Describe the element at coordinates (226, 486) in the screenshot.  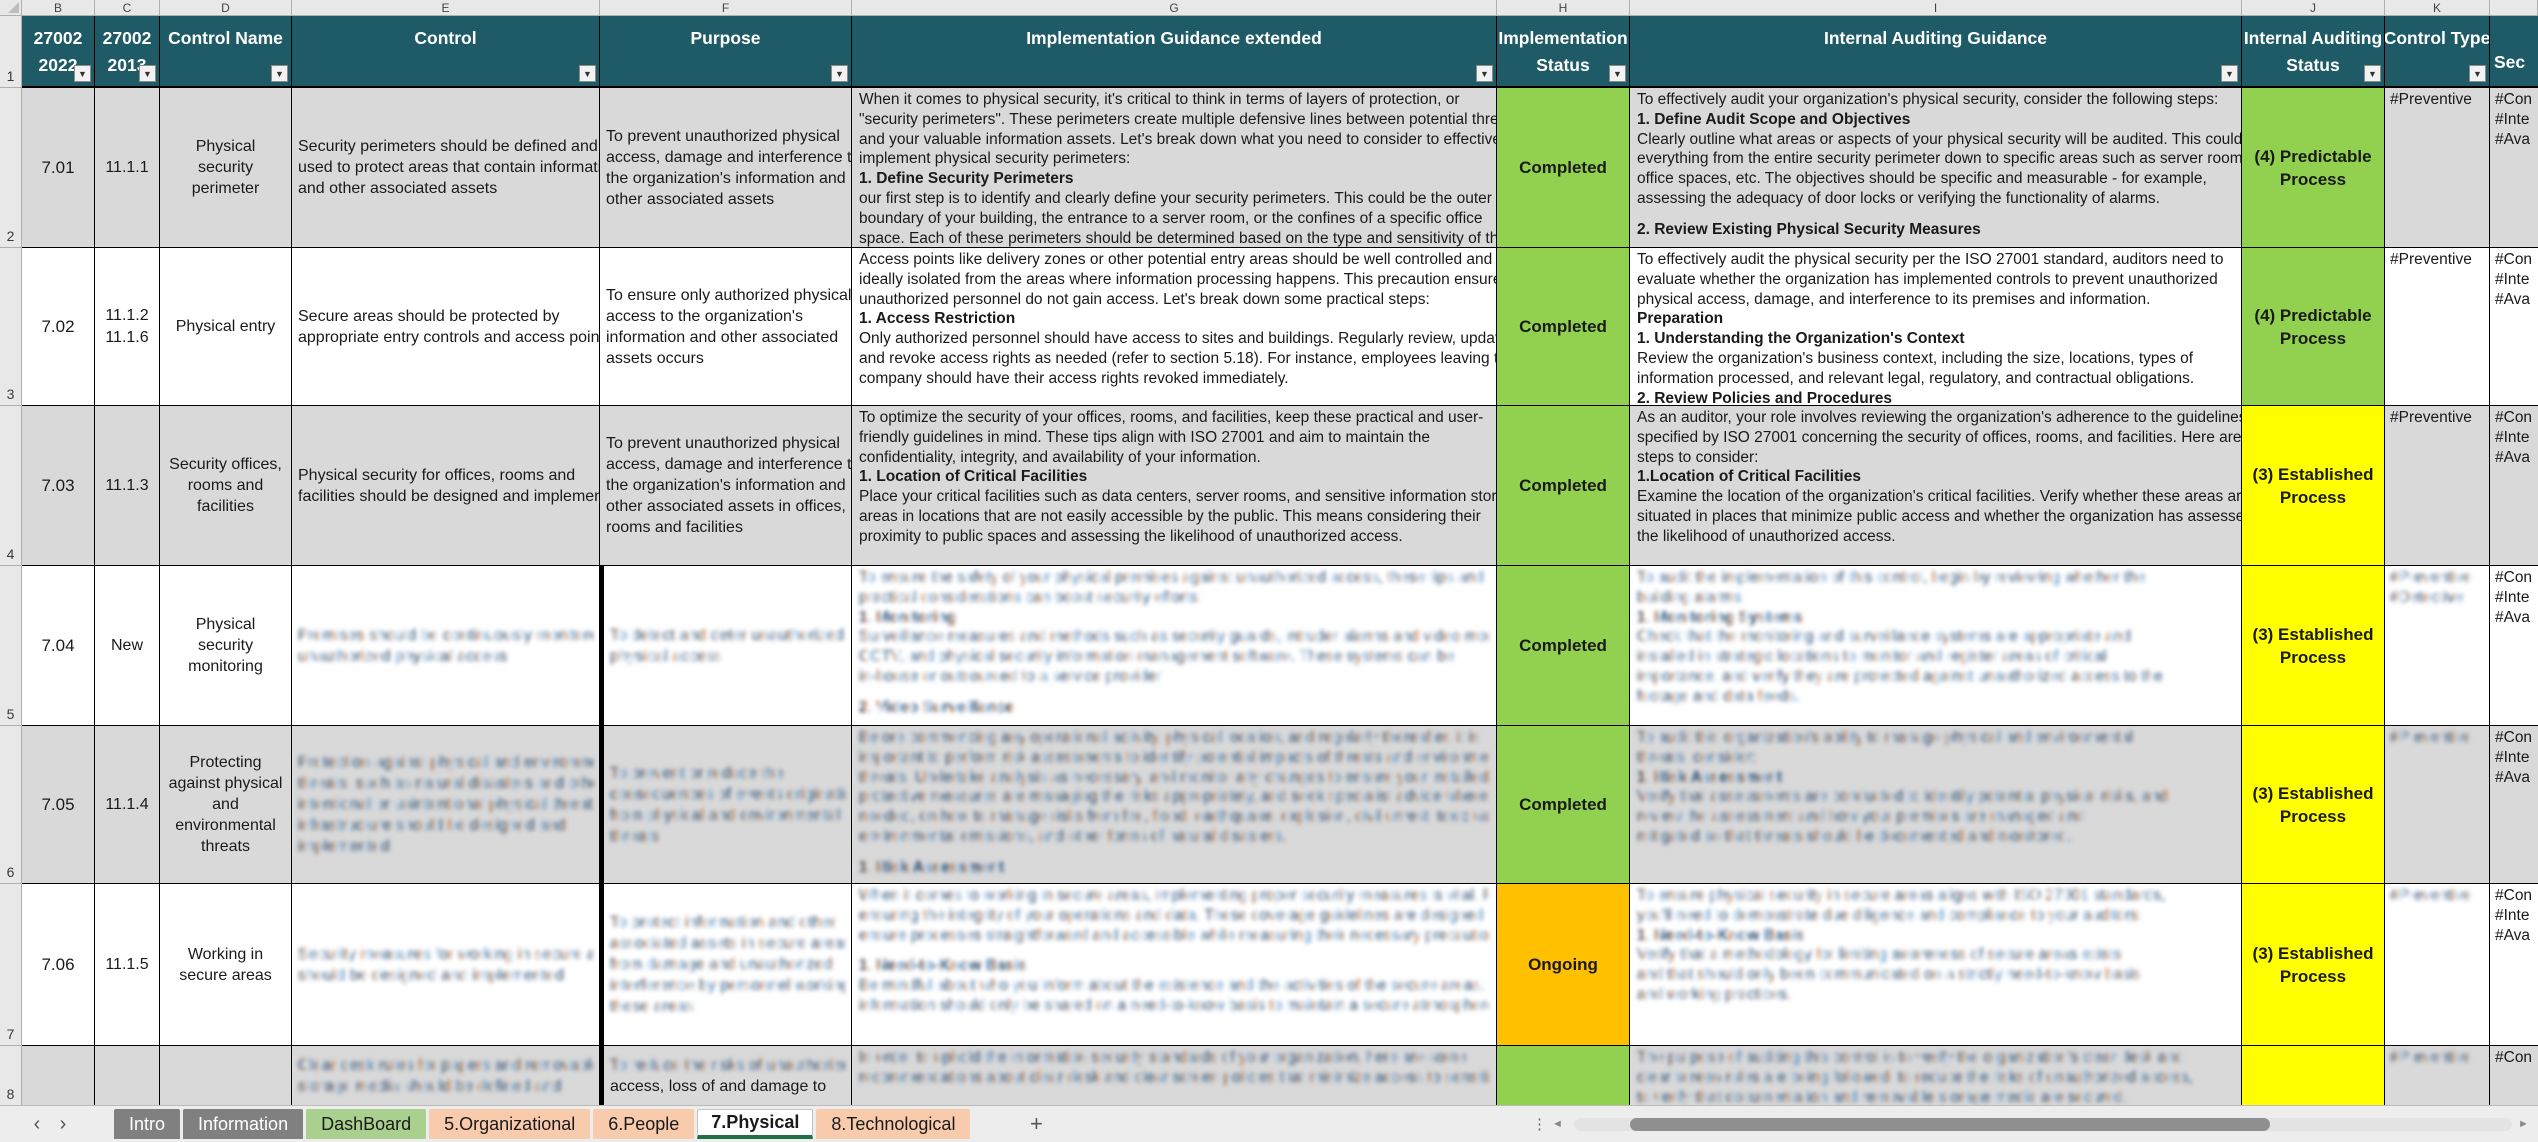
I see `cell-control-name-4: Security offices, rooms and facilities` at that location.